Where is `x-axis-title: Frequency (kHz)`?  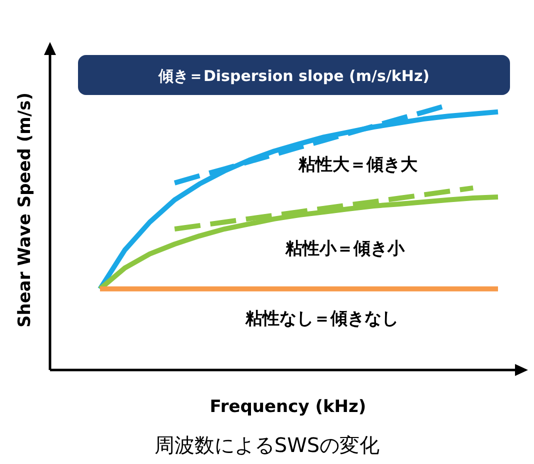
x-axis-title: Frequency (kHz) is located at coordinates (288, 407).